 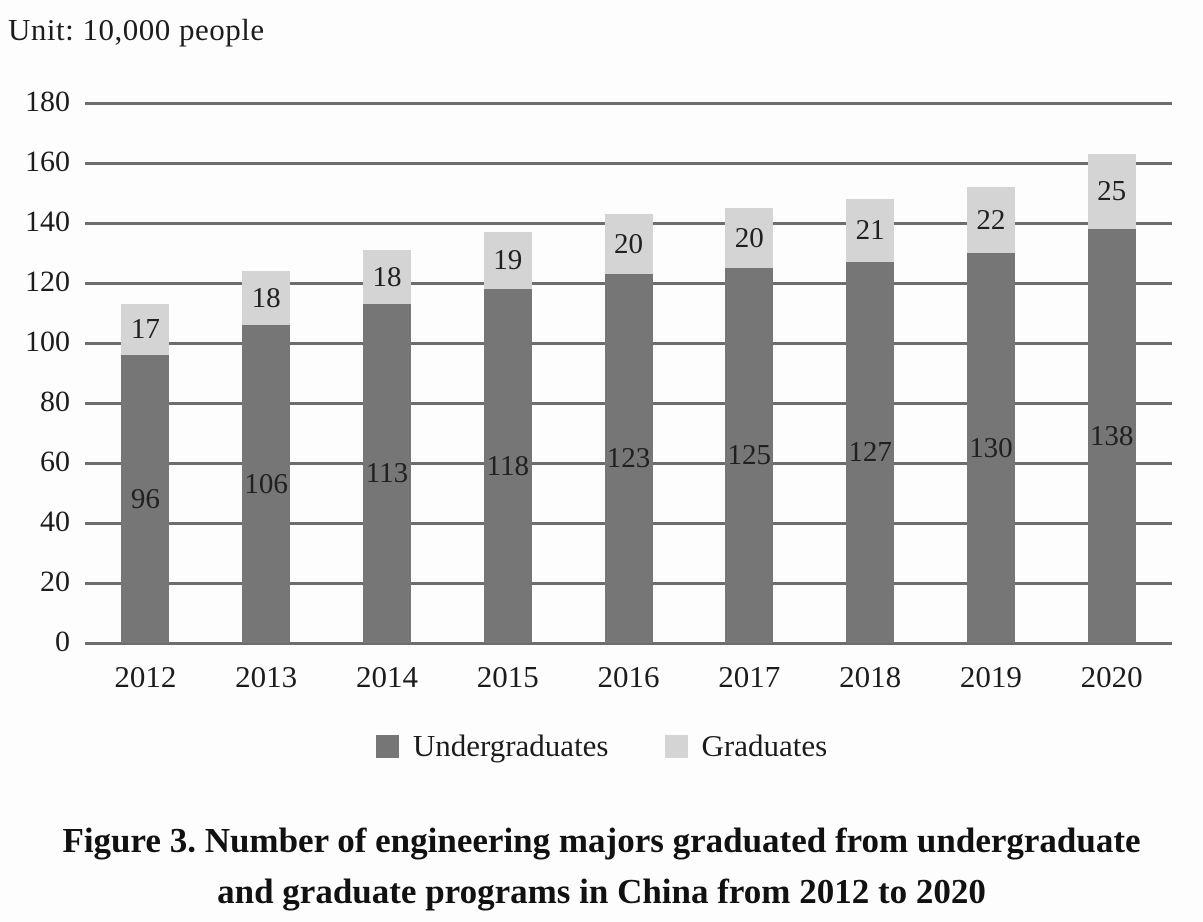 I want to click on bar-slot-2020: 138 25, so click(x=1111, y=373).